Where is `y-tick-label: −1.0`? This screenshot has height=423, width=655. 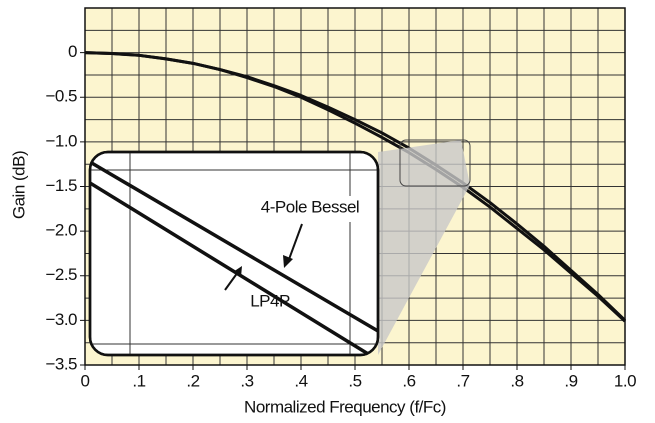 y-tick-label: −1.0 is located at coordinates (61, 140).